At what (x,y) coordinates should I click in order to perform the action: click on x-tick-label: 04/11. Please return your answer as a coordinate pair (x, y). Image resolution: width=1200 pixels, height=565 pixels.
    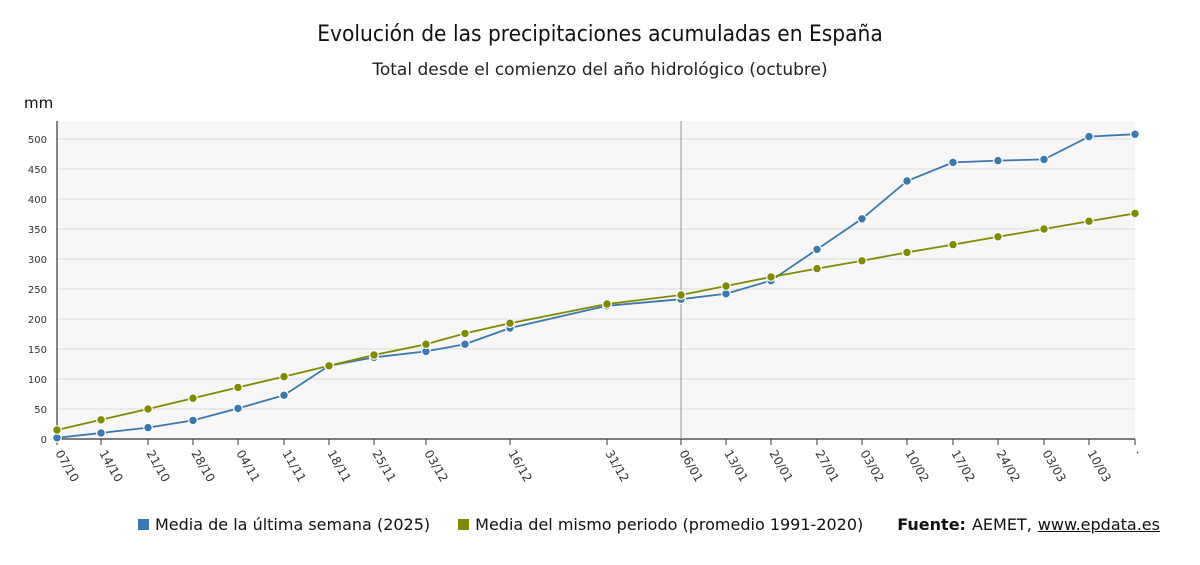
    Looking at the image, I should click on (247, 466).